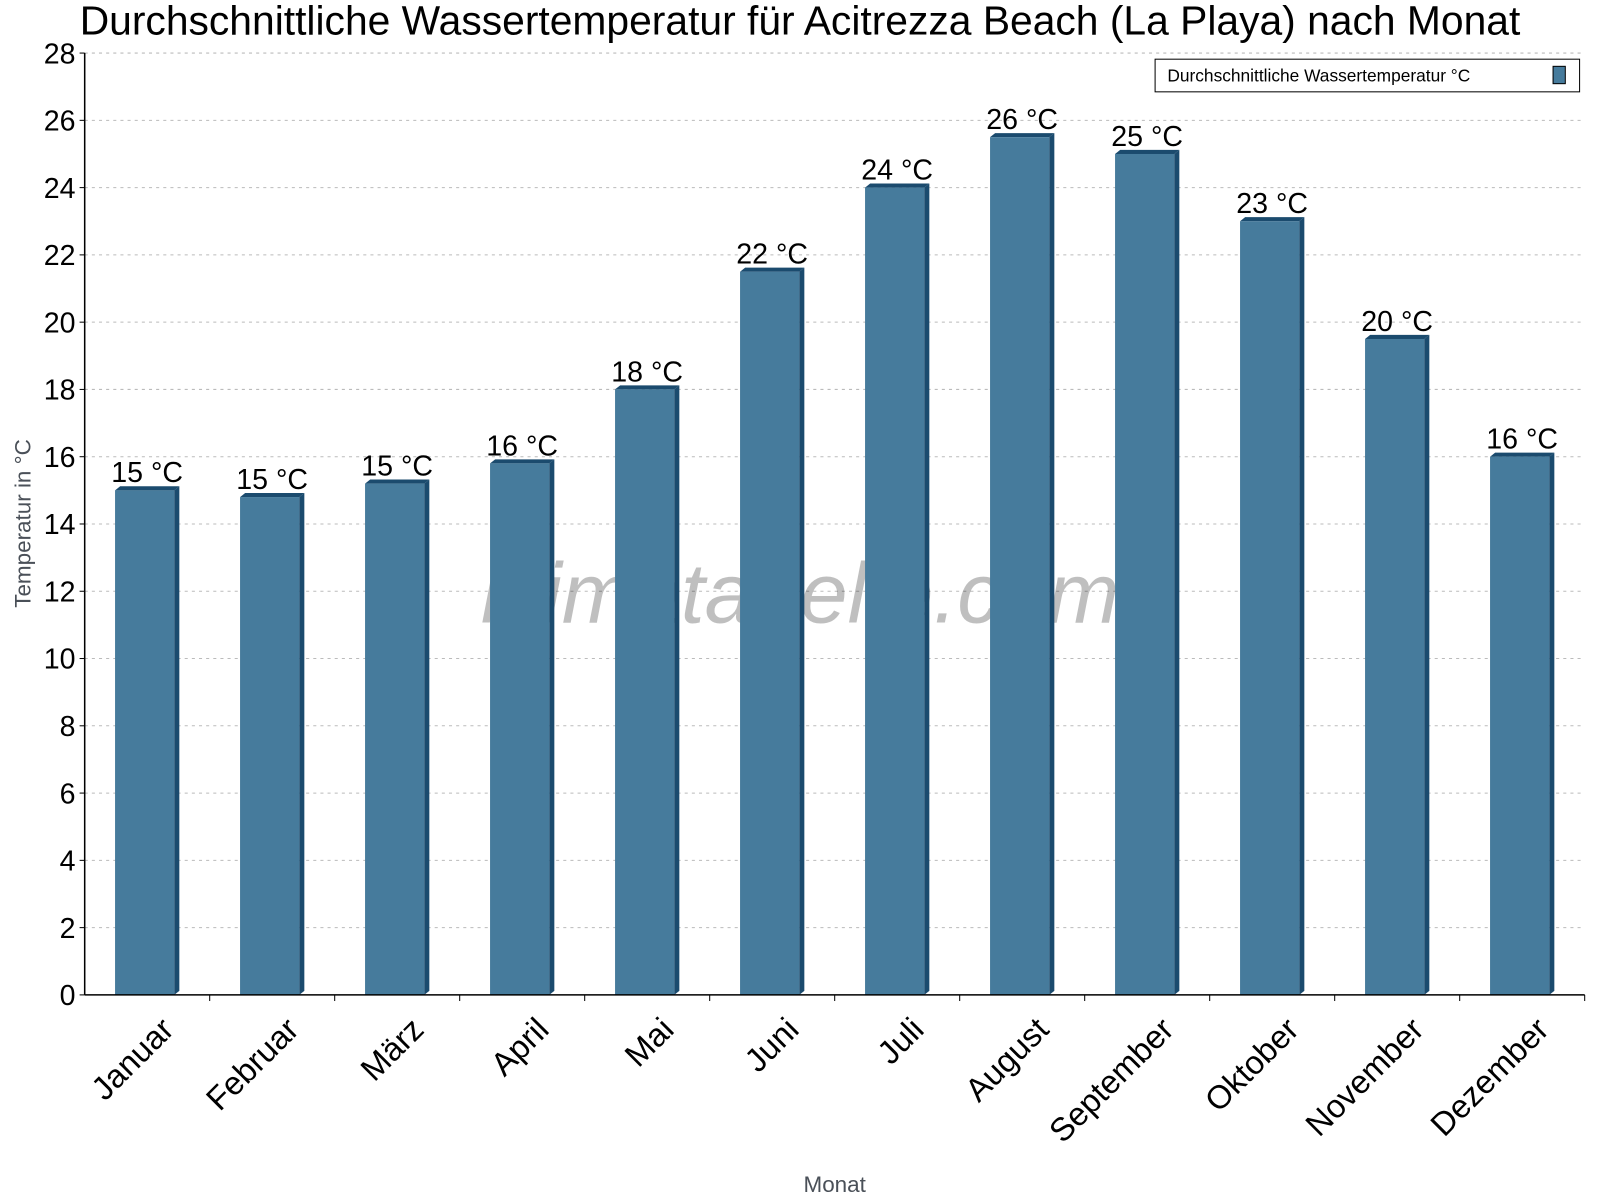 This screenshot has height=1200, width=1600. Describe the element at coordinates (835, 1184) in the screenshot. I see `x-axis-label: Monat` at that location.